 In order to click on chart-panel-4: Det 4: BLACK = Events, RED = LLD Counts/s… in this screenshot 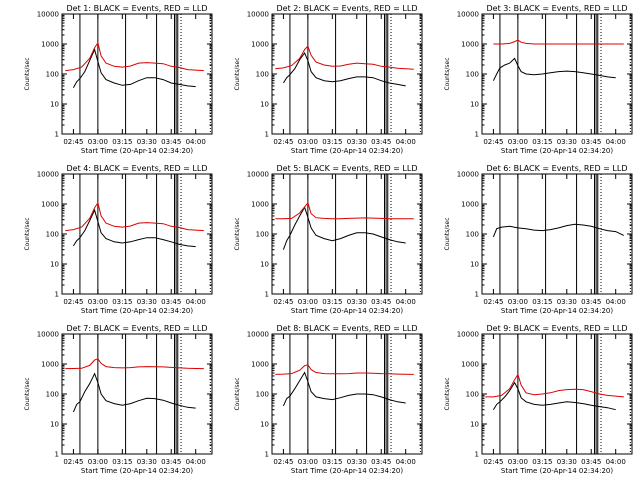, I will do `click(118, 239)`.